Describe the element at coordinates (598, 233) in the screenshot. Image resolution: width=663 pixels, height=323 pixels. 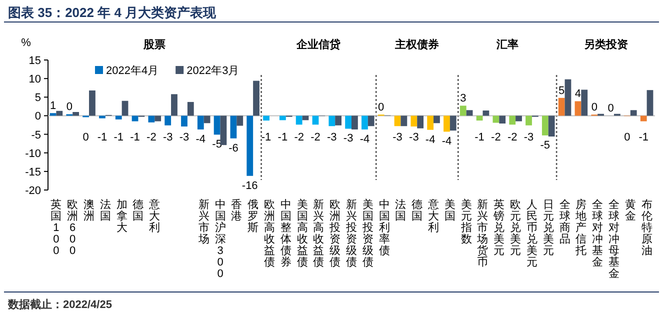
I see `x-tick-label: 全球对冲基金` at that location.